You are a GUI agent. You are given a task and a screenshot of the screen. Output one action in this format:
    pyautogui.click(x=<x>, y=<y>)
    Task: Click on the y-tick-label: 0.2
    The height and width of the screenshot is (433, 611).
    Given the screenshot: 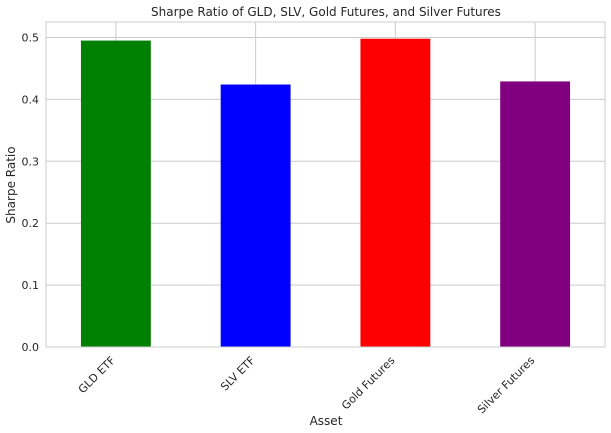 What is the action you would take?
    pyautogui.click(x=31, y=223)
    